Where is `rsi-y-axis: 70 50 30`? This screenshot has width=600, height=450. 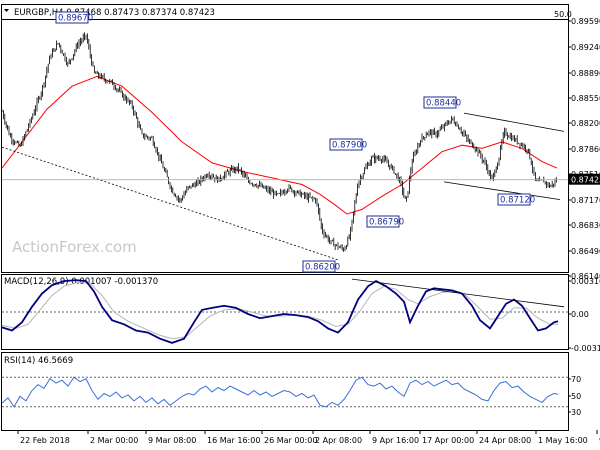
rsi-y-axis: 70 50 30 is located at coordinates (574, 396).